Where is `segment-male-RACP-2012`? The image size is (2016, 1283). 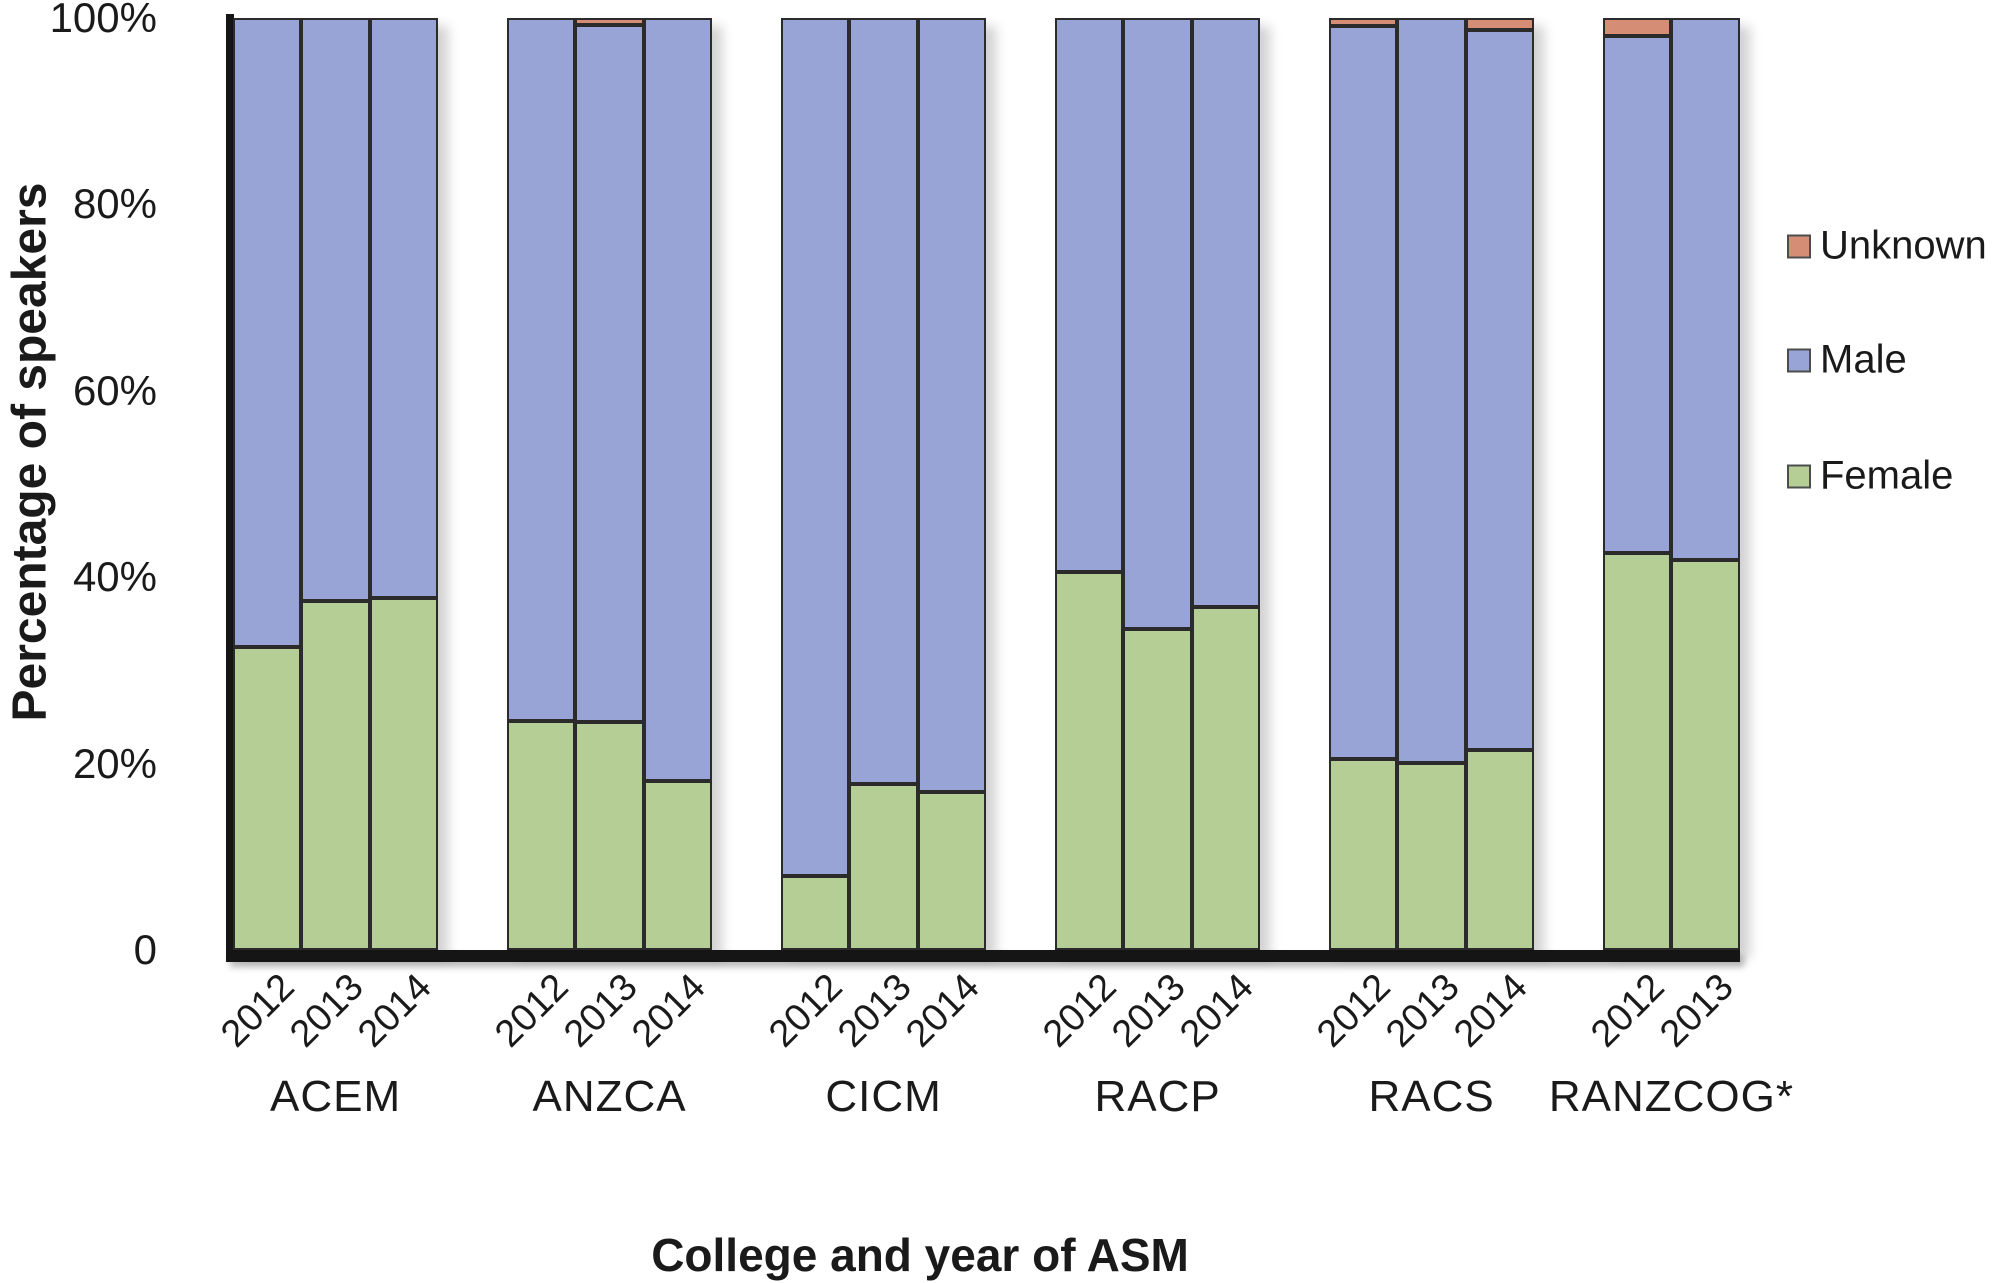 segment-male-RACP-2012 is located at coordinates (1089, 295).